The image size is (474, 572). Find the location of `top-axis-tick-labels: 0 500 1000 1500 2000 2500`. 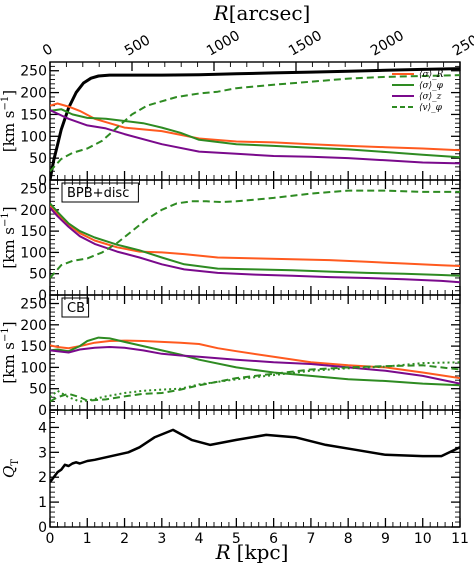

top-axis-tick-labels: 0 500 1000 1500 2000 2500 is located at coordinates (257, 44).